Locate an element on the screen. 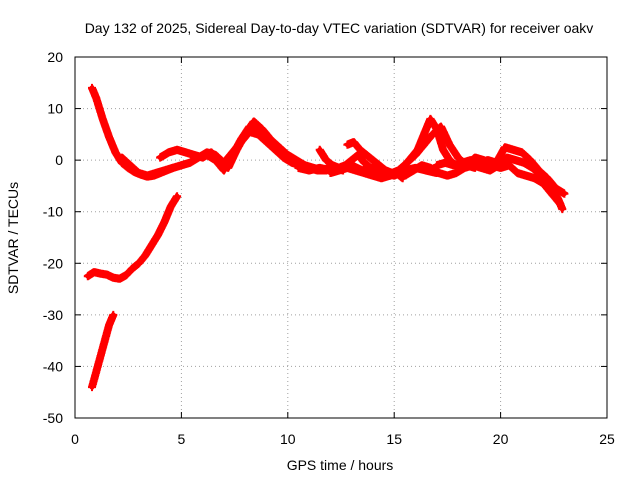  y-axis-label: SDTVAR / TECUs is located at coordinates (13, 238).